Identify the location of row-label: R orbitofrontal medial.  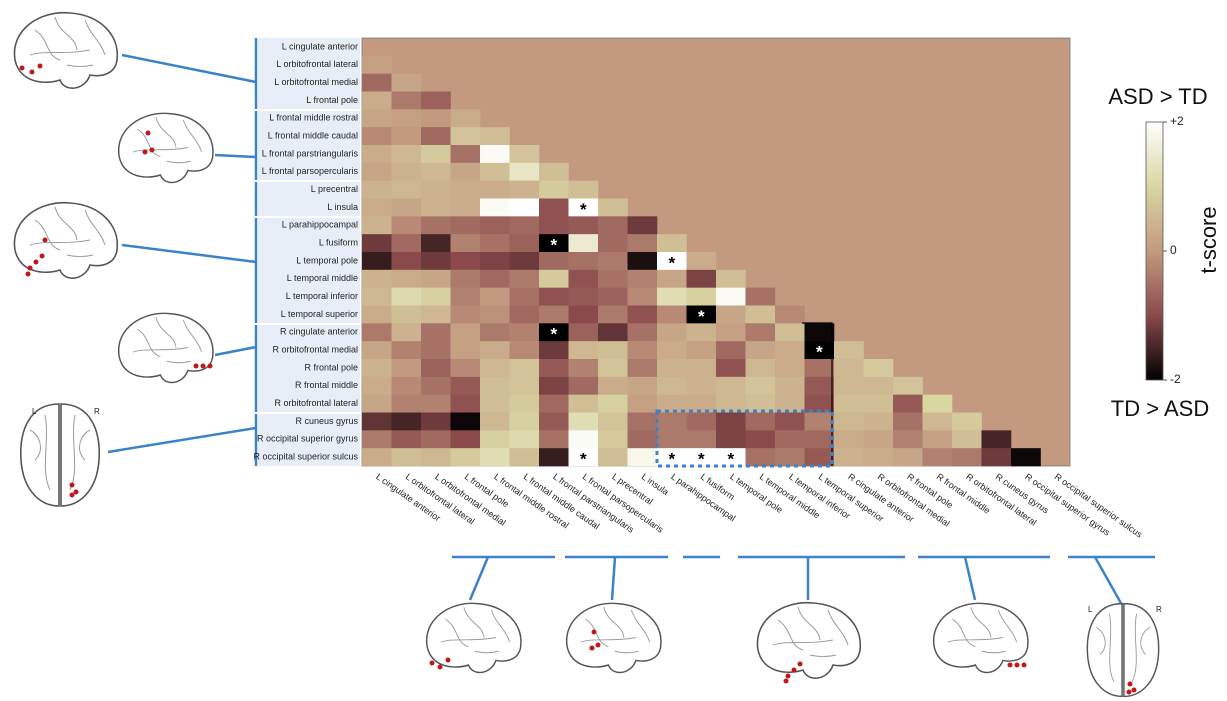
(315, 349).